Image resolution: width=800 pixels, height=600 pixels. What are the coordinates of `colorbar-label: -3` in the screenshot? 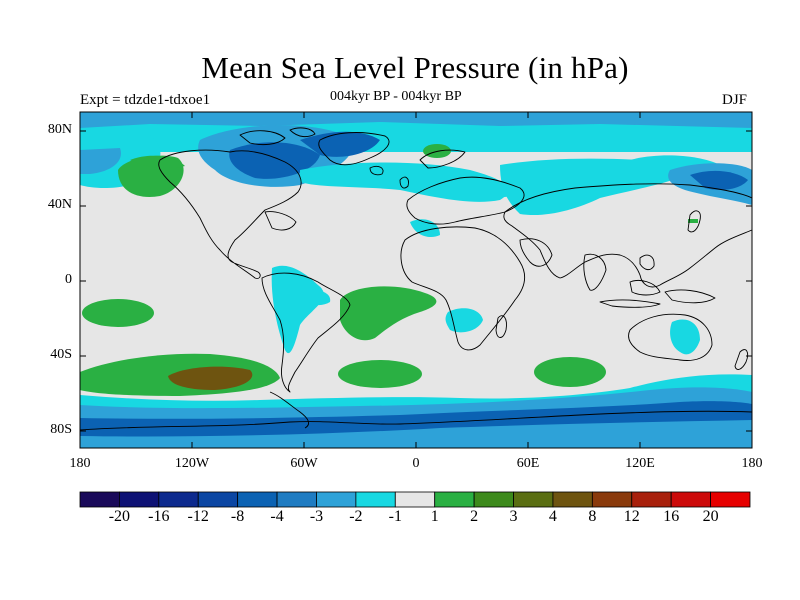 It's located at (316, 516).